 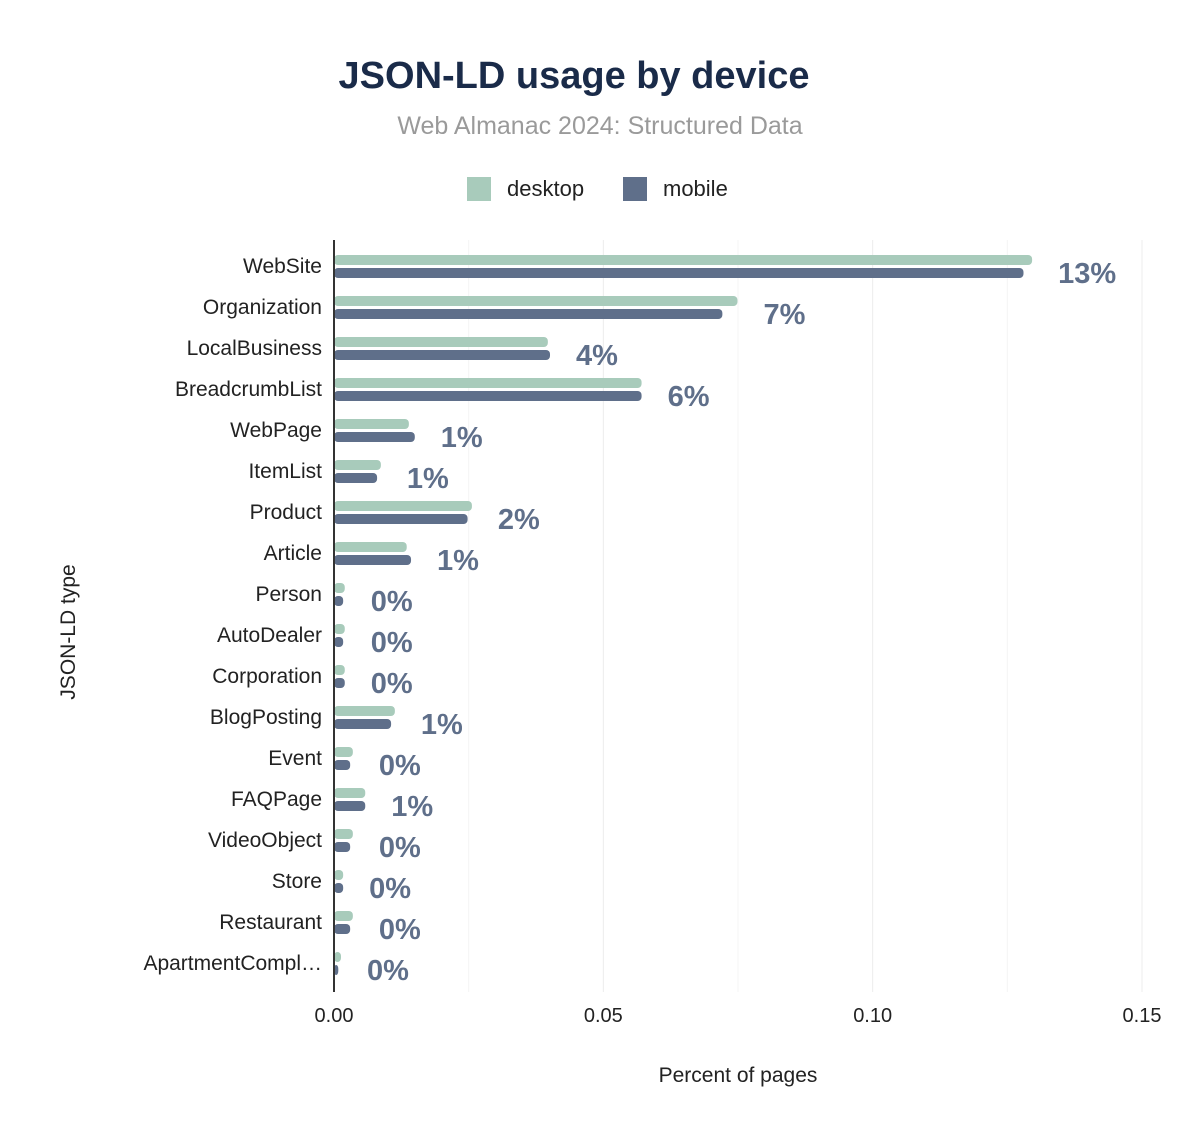 I want to click on y-tick-label: Store, so click(x=297, y=881).